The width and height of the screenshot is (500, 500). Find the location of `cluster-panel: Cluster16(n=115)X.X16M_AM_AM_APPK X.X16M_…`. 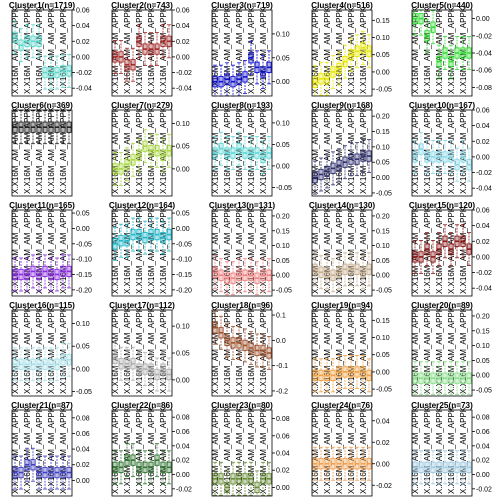

cluster-panel: Cluster16(n=115)X.X16M_AM_AM_APPK X.X16M_… is located at coordinates (50, 349).